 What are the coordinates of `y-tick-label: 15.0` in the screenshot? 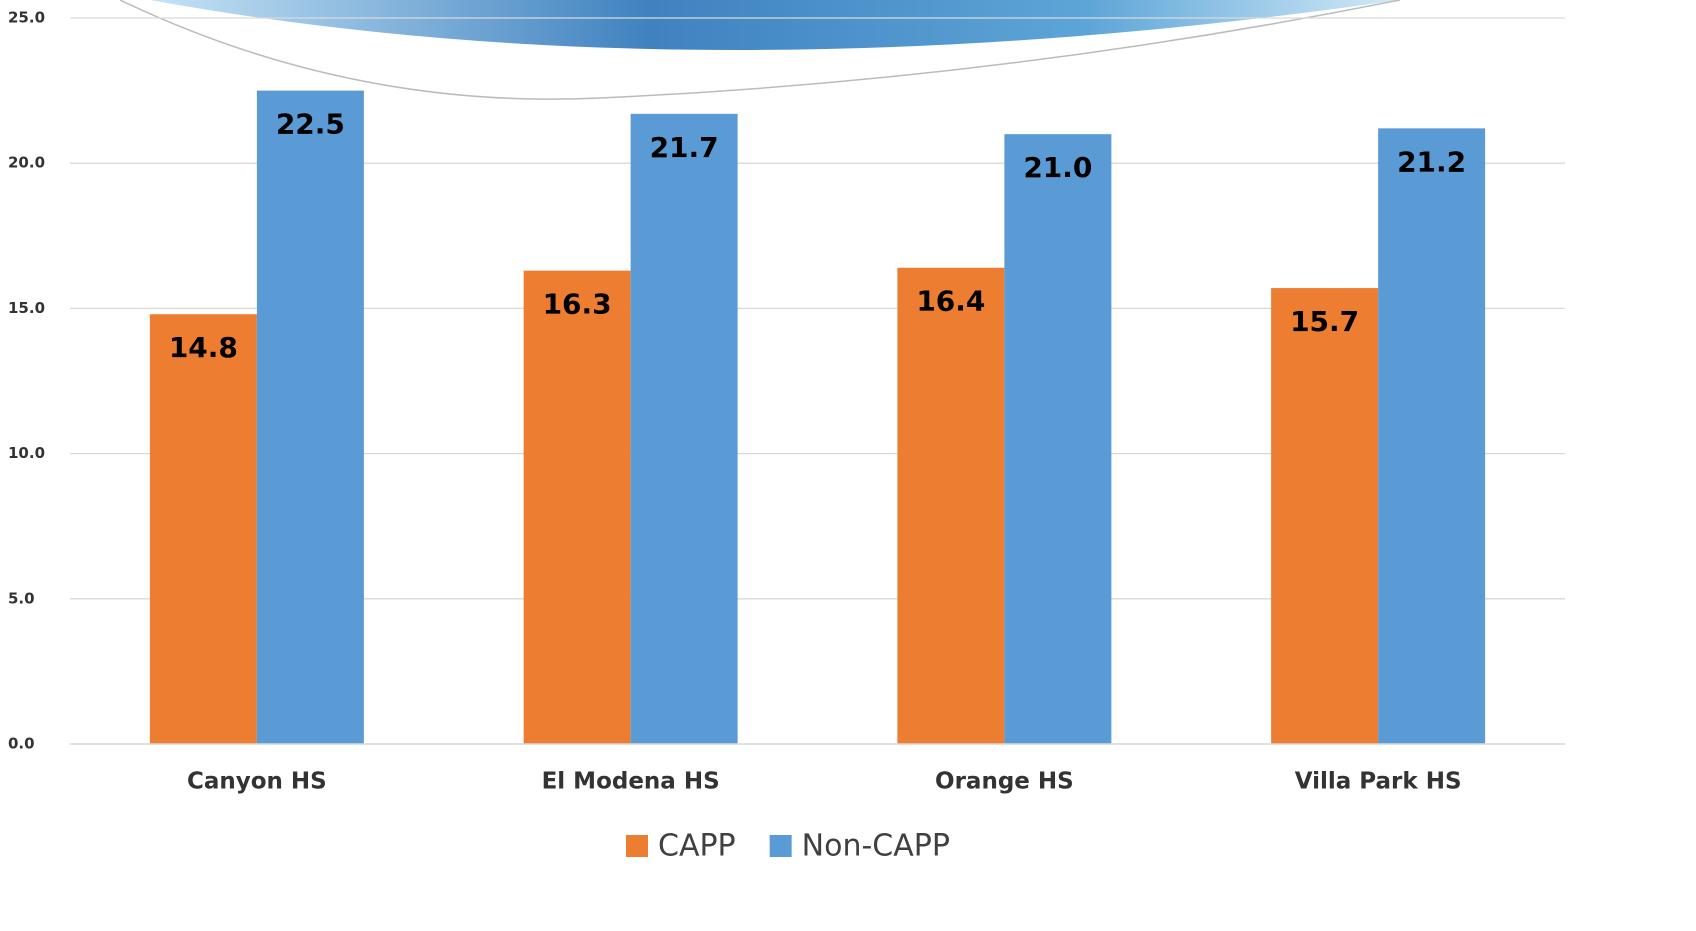 It's located at (26, 308).